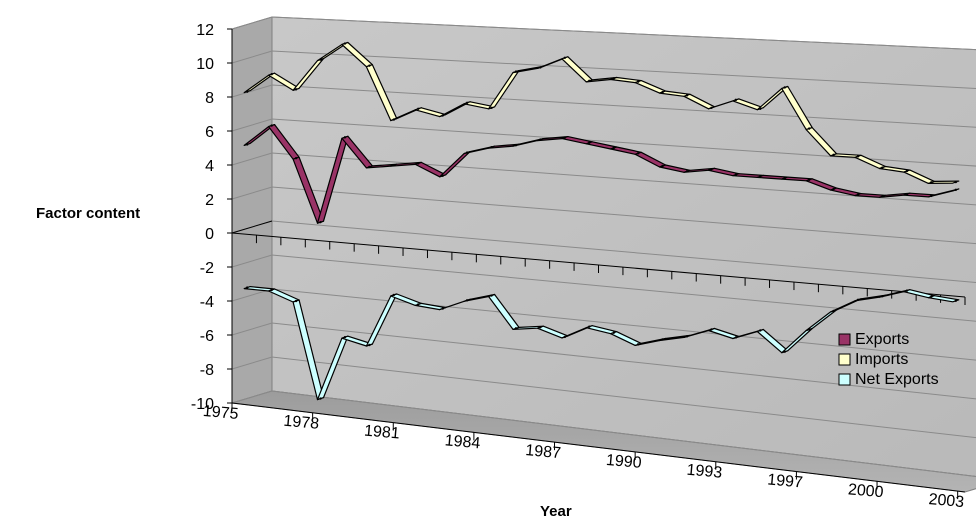  Describe the element at coordinates (785, 481) in the screenshot. I see `x-tick-label: 1997` at that location.